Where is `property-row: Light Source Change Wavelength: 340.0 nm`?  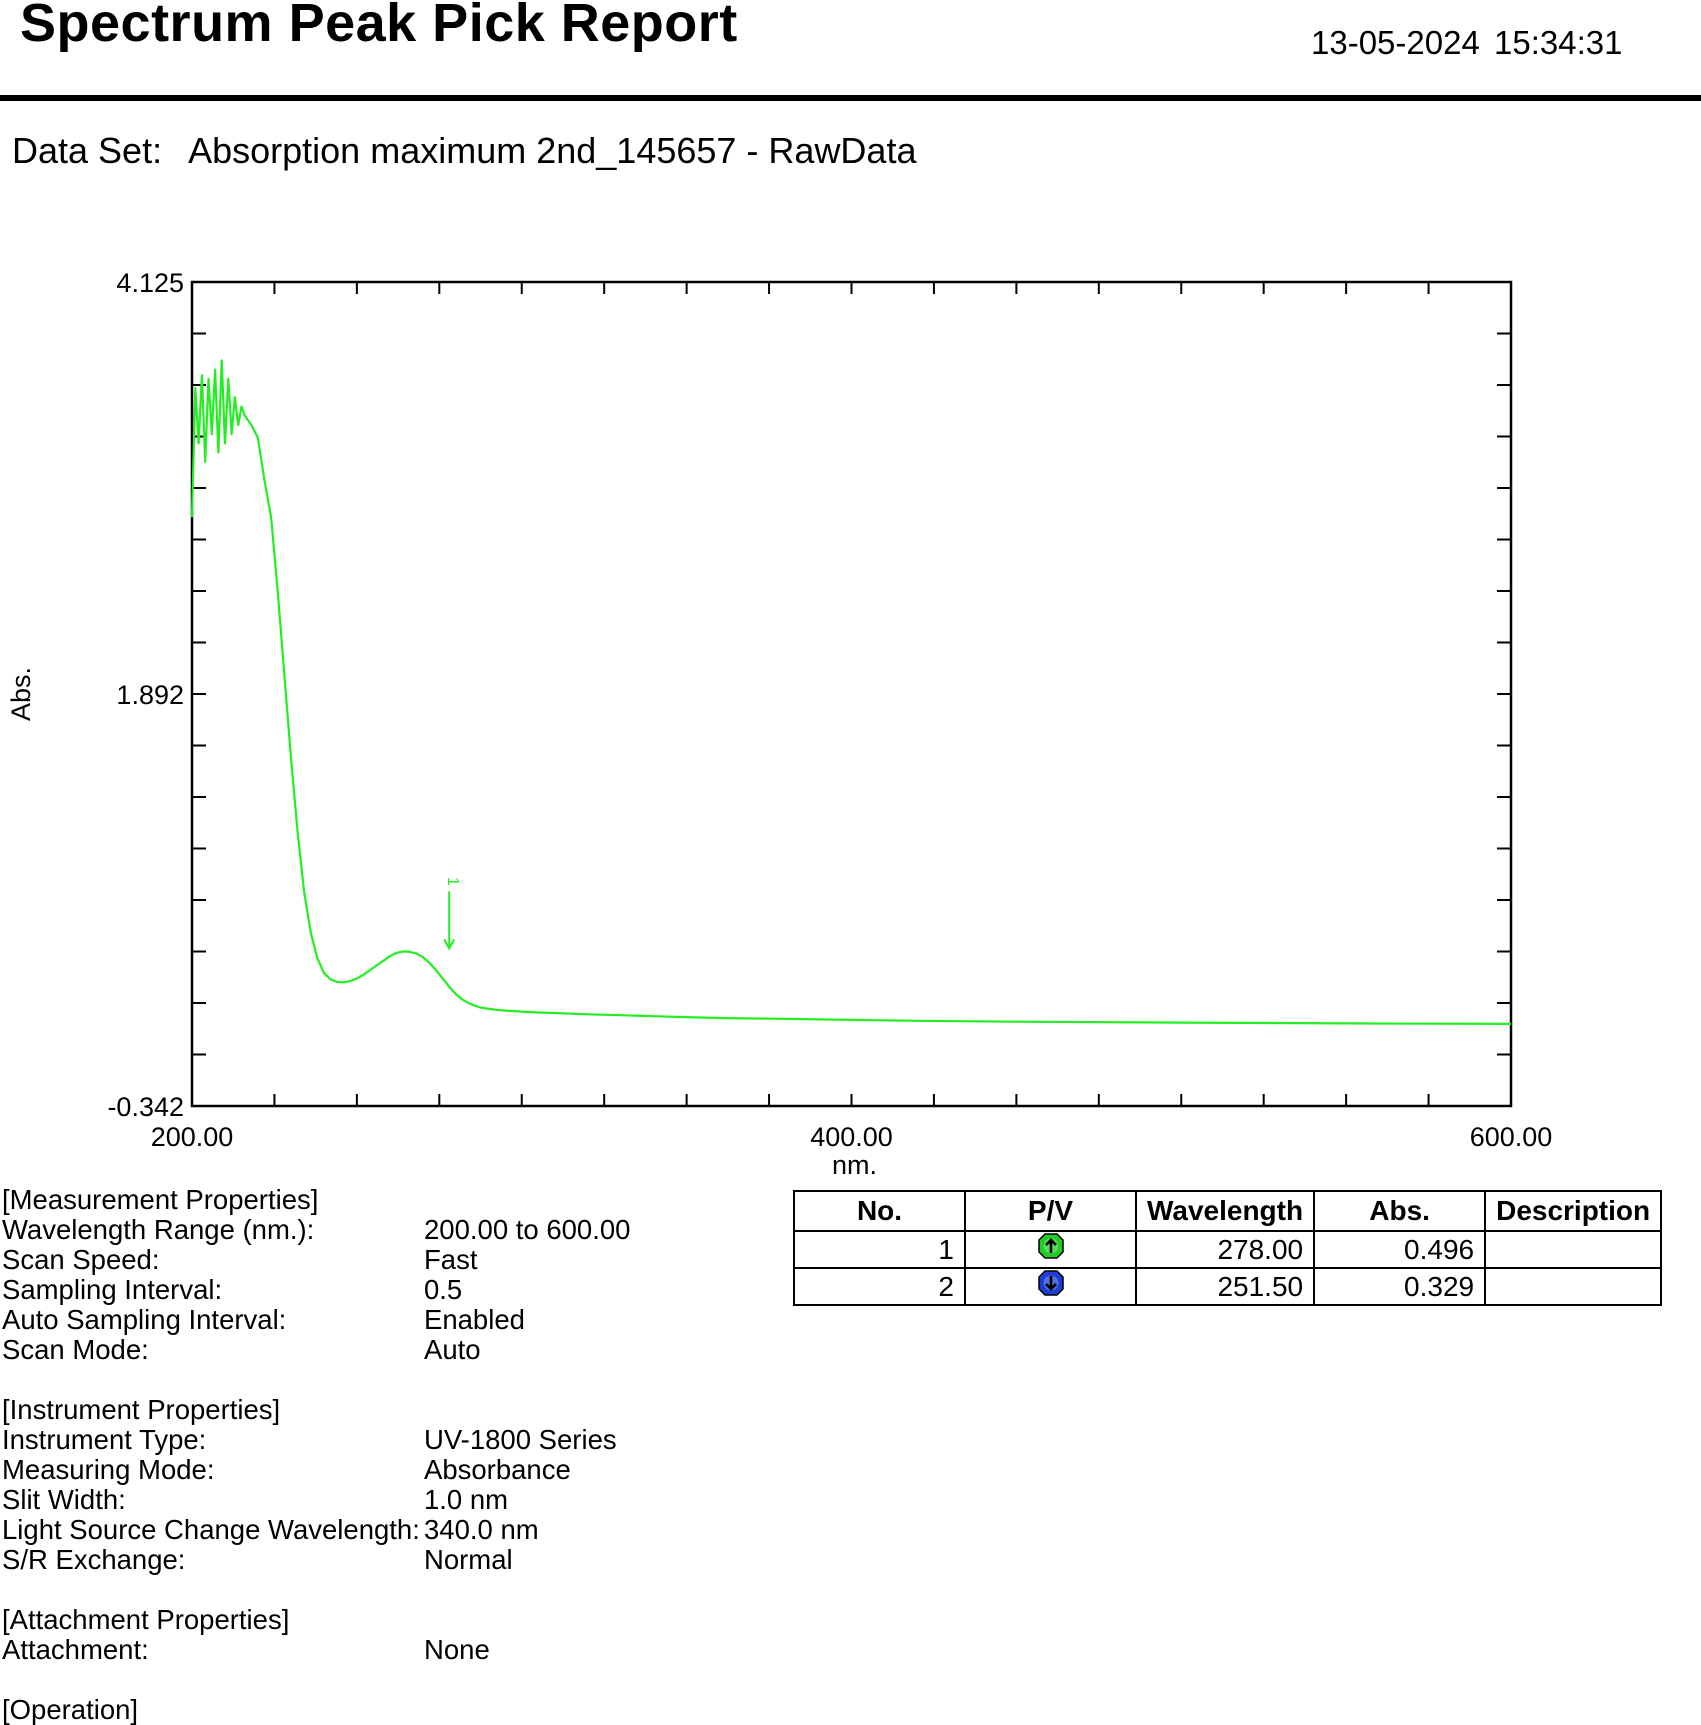 property-row: Light Source Change Wavelength: 340.0 nm is located at coordinates (382, 1530).